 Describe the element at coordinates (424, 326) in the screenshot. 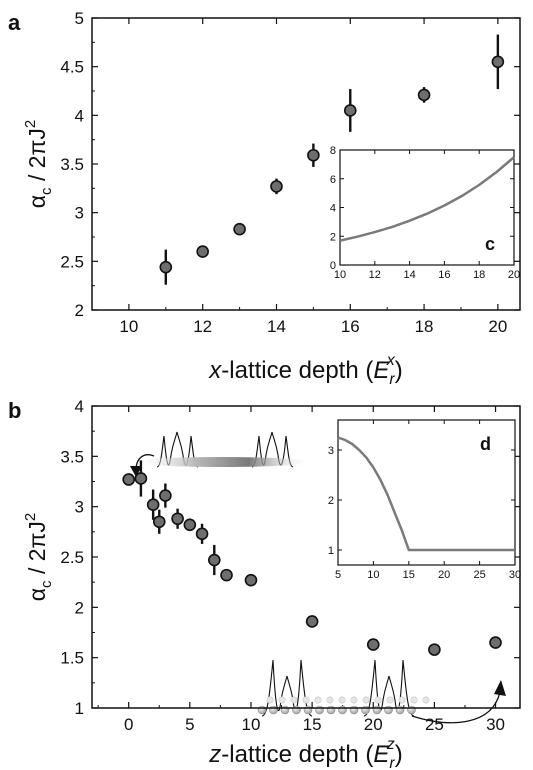

I see `x-tick-label: 18` at that location.